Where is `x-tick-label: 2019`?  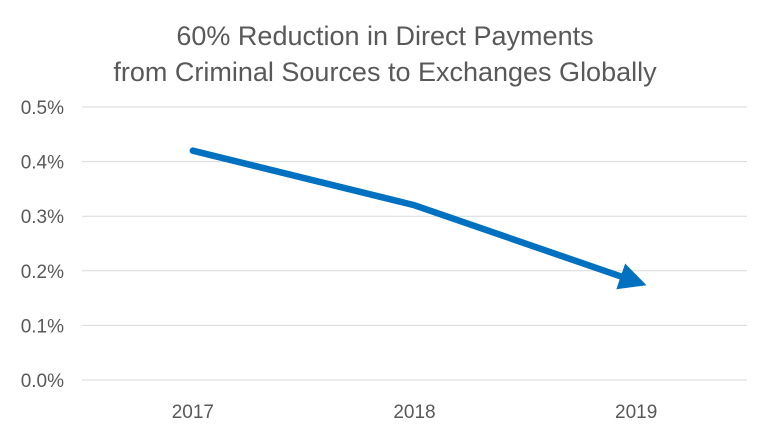 x-tick-label: 2019 is located at coordinates (636, 412).